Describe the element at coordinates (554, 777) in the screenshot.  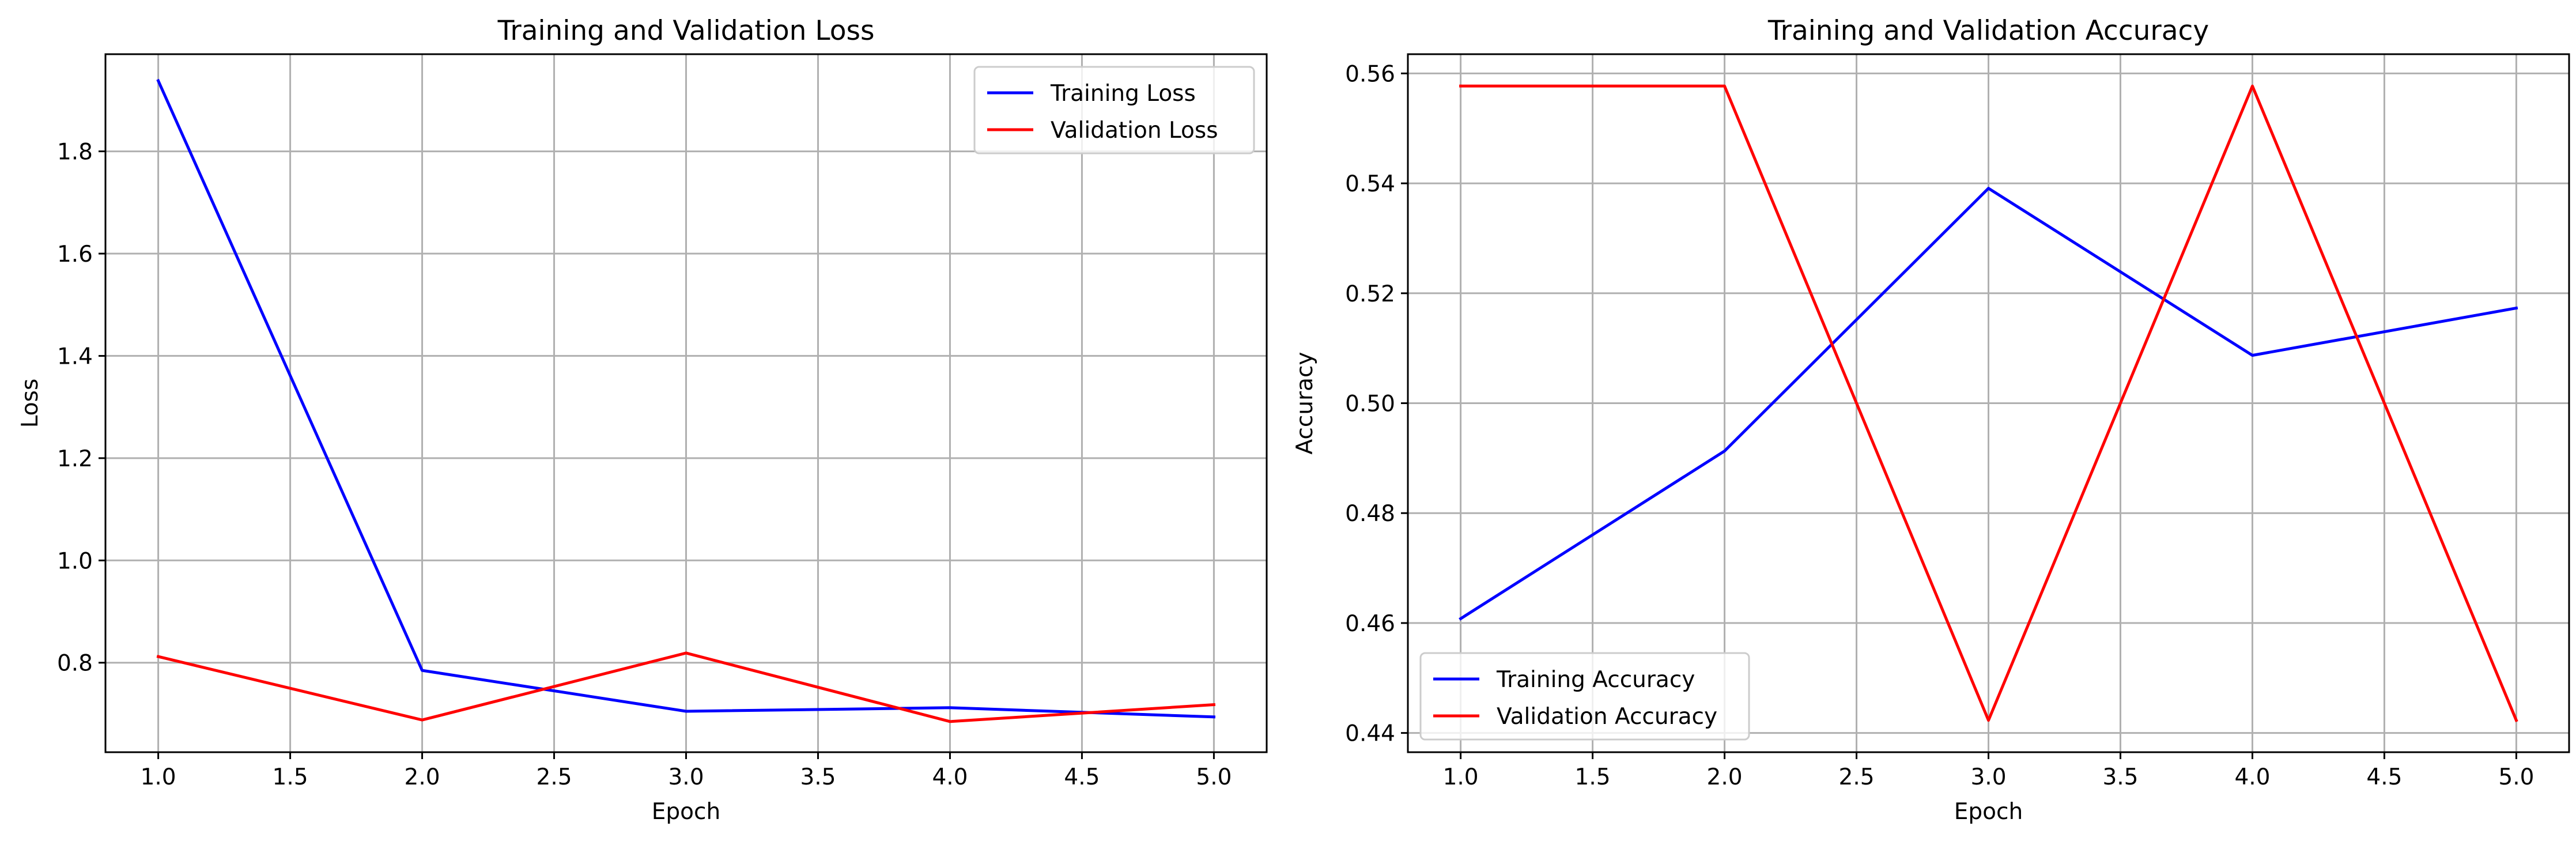
I see `loss-x-tick-label: 2.5` at that location.